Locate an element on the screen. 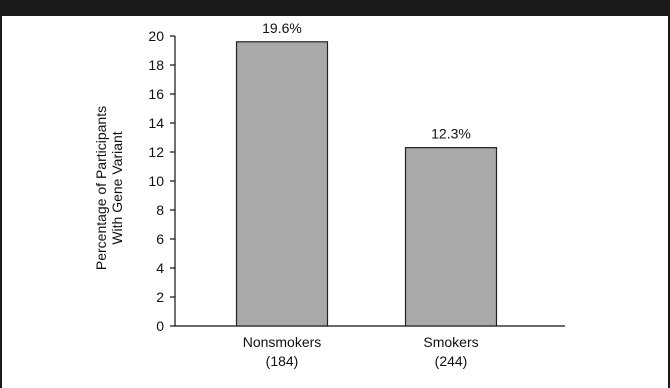 The image size is (670, 388). y-tick-label-9: 18 is located at coordinates (156, 65).